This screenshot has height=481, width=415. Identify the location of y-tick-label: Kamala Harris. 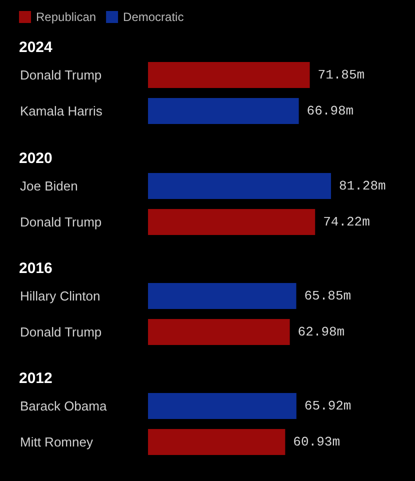
(61, 111).